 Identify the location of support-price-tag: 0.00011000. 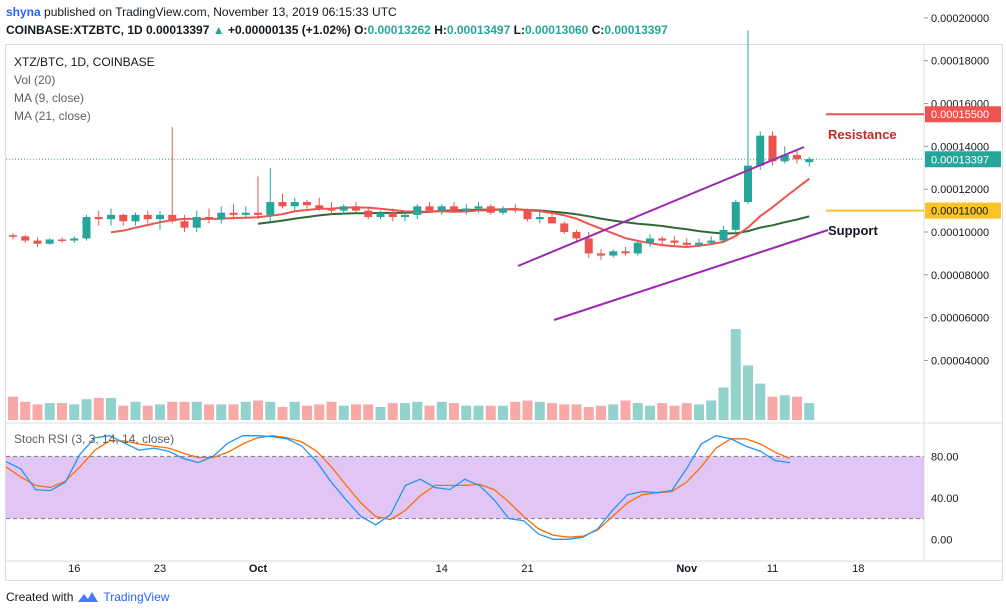
(959, 212).